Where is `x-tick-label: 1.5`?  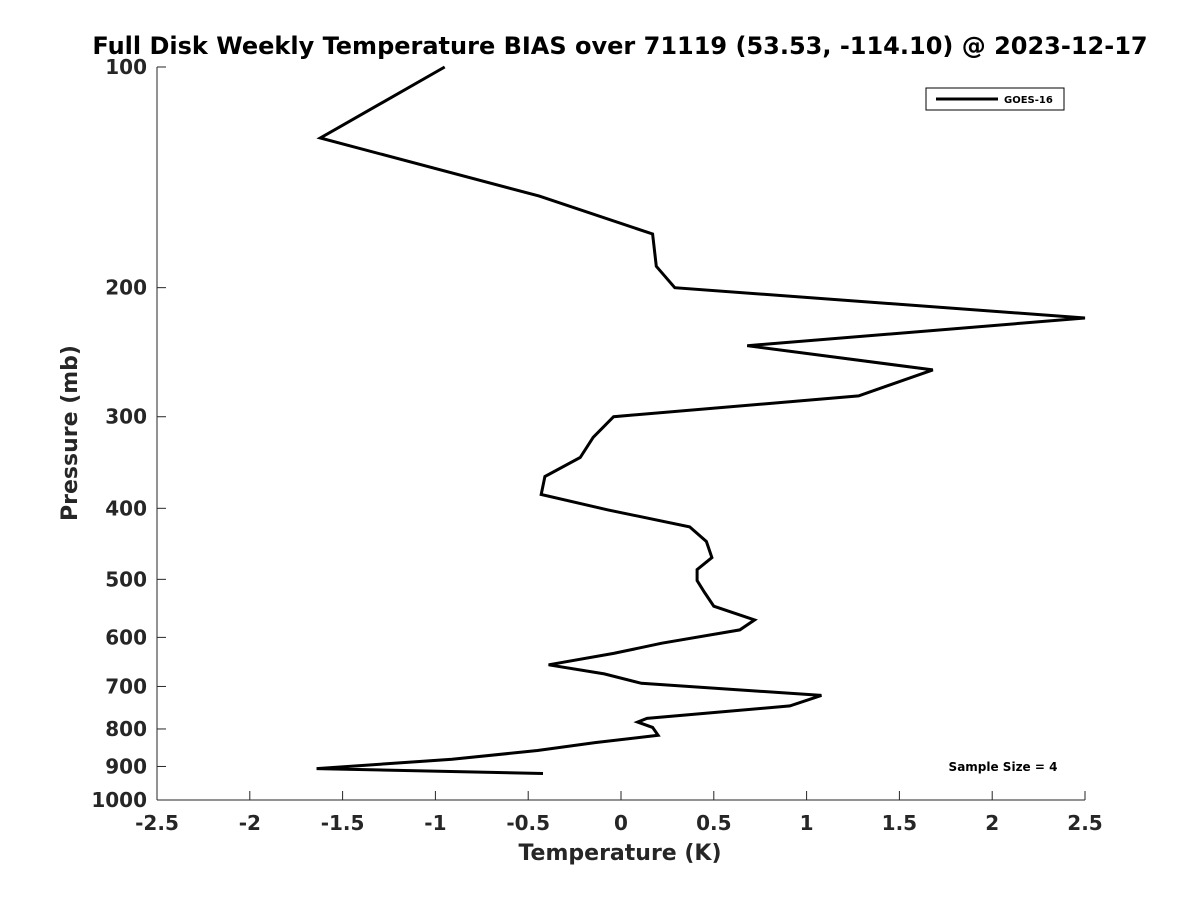
x-tick-label: 1.5 is located at coordinates (899, 823).